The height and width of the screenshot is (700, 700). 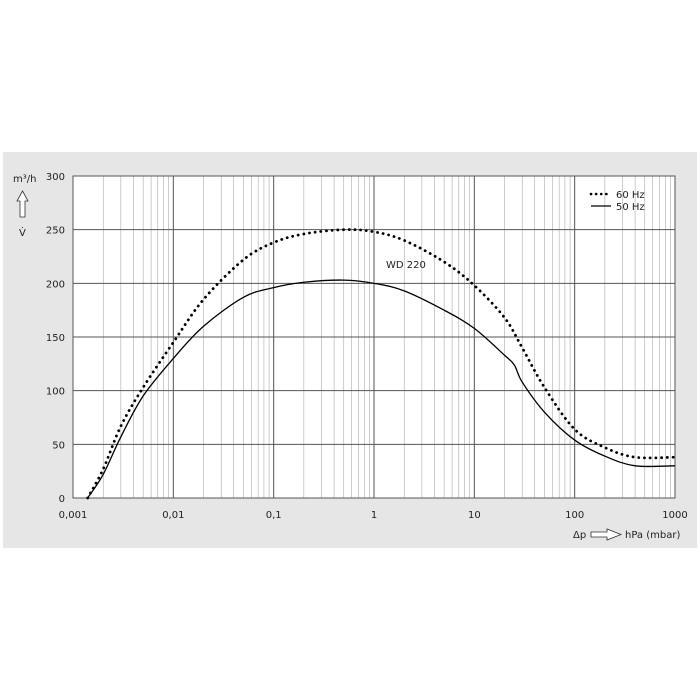 I want to click on x-tick-label: 10, so click(x=474, y=515).